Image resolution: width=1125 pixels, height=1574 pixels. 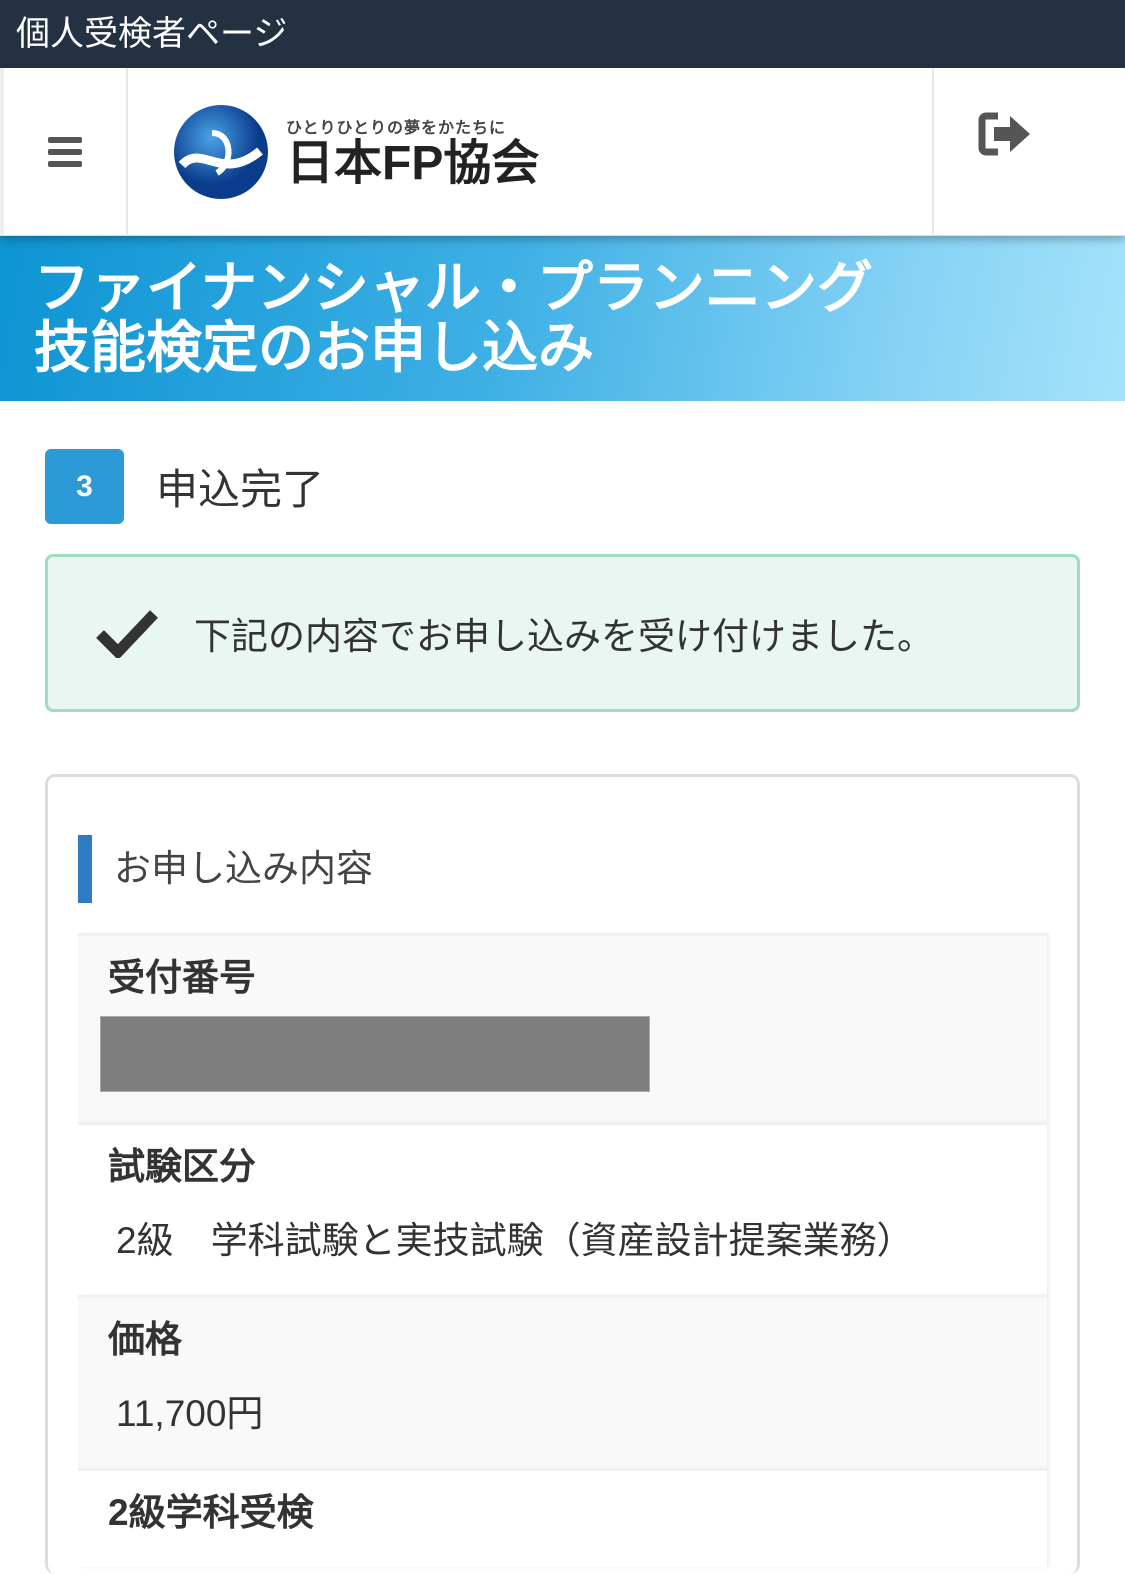 I want to click on field-value: 2級 学科試験と実技試験（資産設計提案業務）, so click(x=515, y=1240).